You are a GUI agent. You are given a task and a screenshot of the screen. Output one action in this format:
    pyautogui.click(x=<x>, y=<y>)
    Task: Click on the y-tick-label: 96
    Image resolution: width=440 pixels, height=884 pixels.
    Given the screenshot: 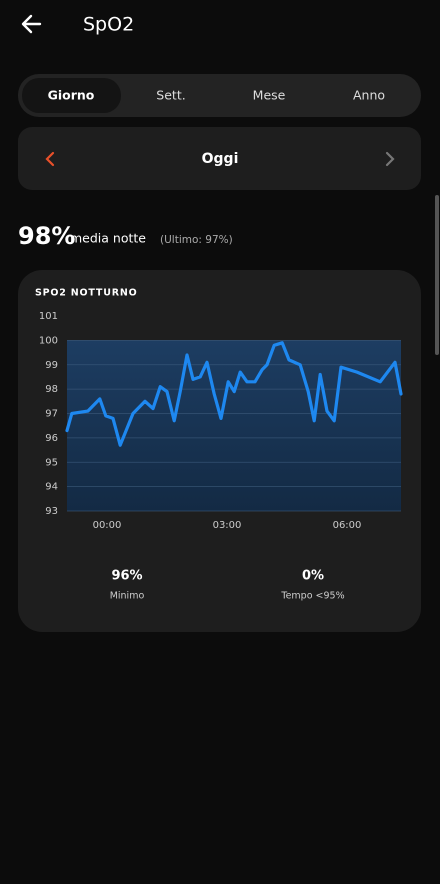 What is the action you would take?
    pyautogui.click(x=51, y=438)
    